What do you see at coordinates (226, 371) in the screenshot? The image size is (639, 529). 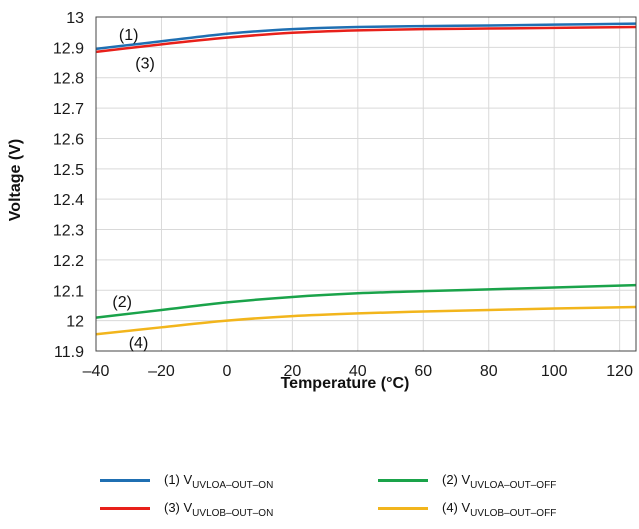 I see `x-tick-label: 0` at bounding box center [226, 371].